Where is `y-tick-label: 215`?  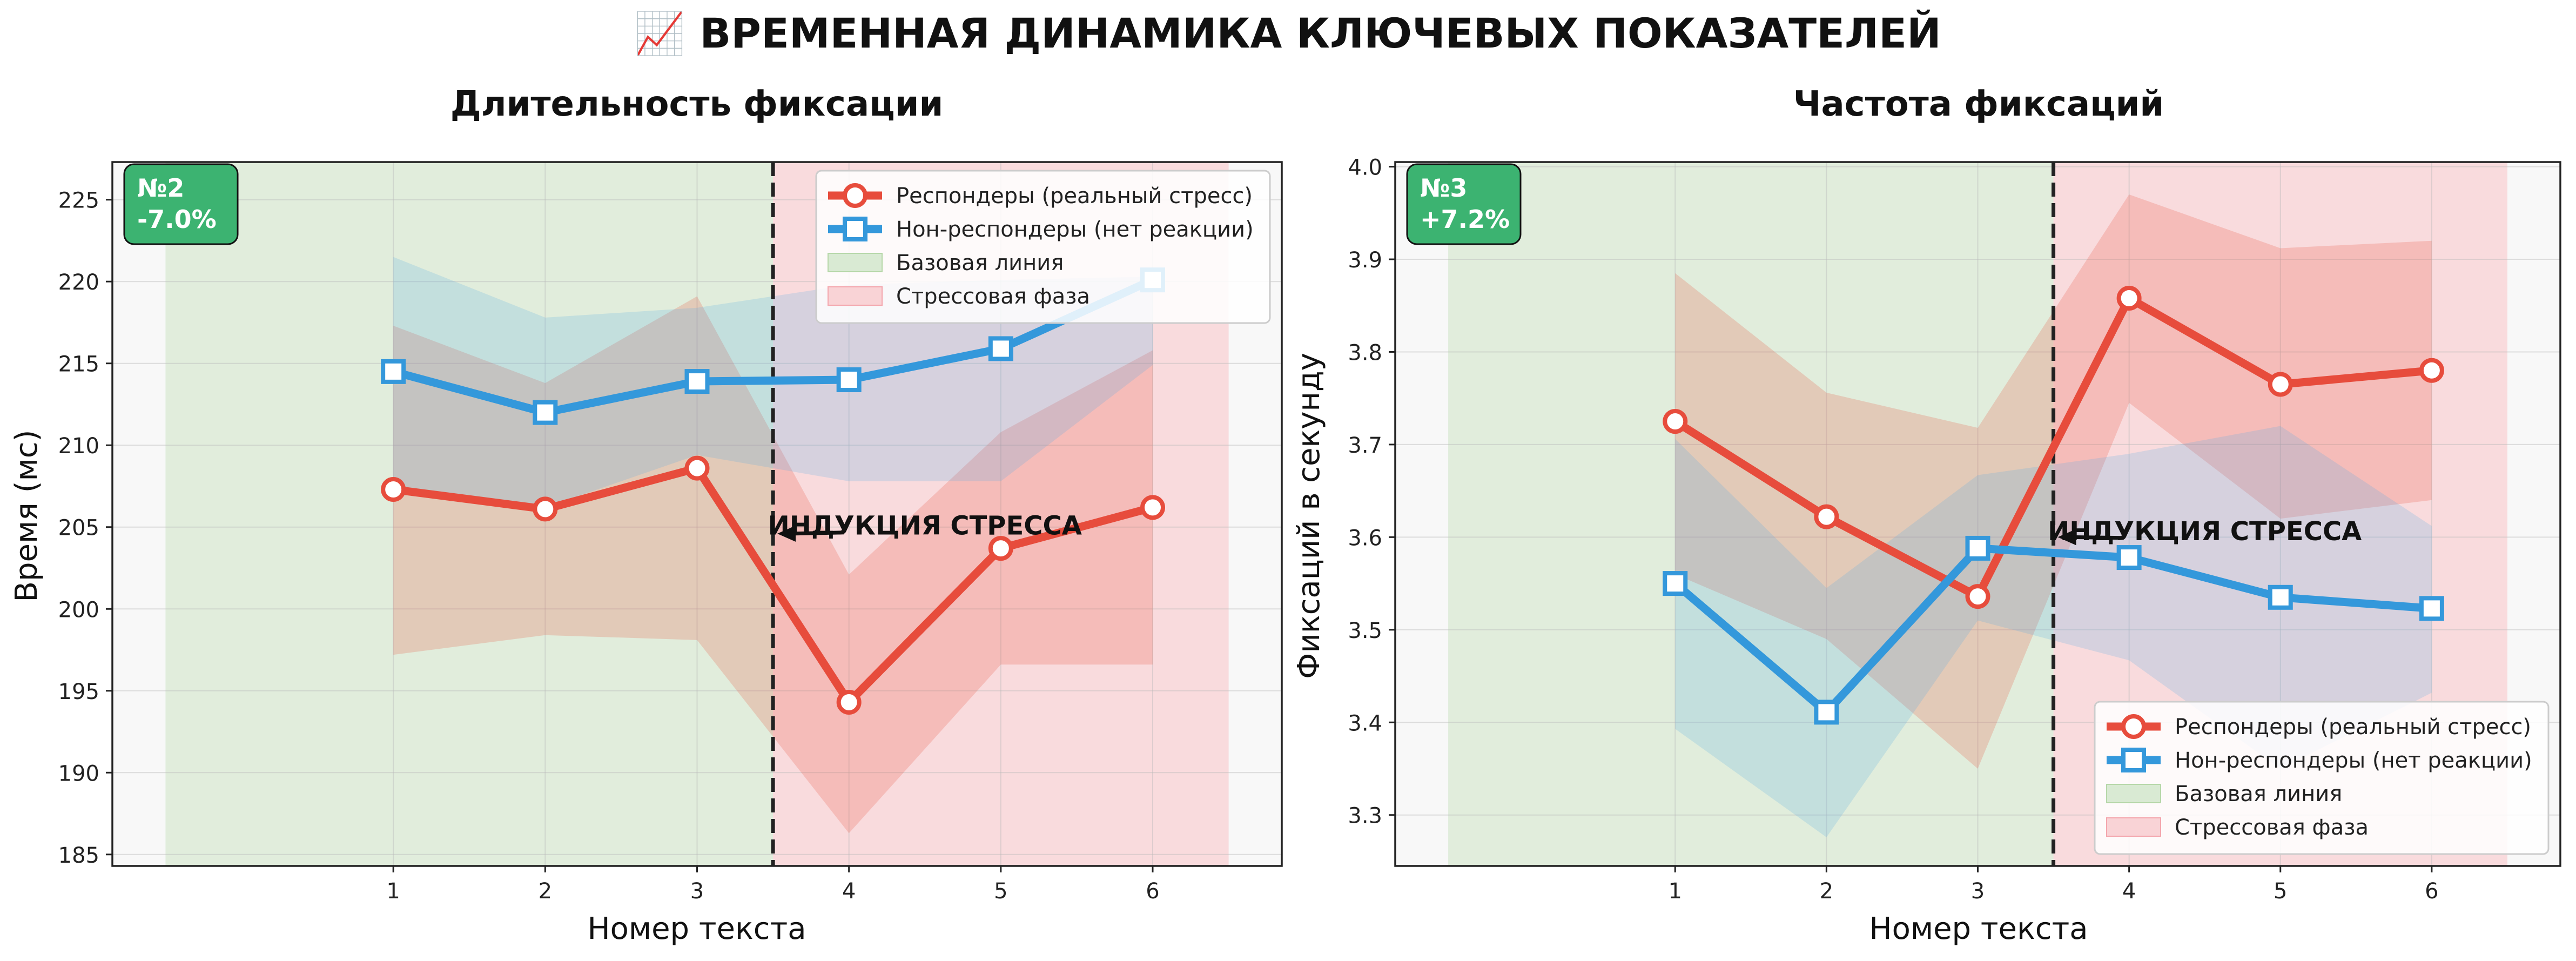
y-tick-label: 215 is located at coordinates (78, 364).